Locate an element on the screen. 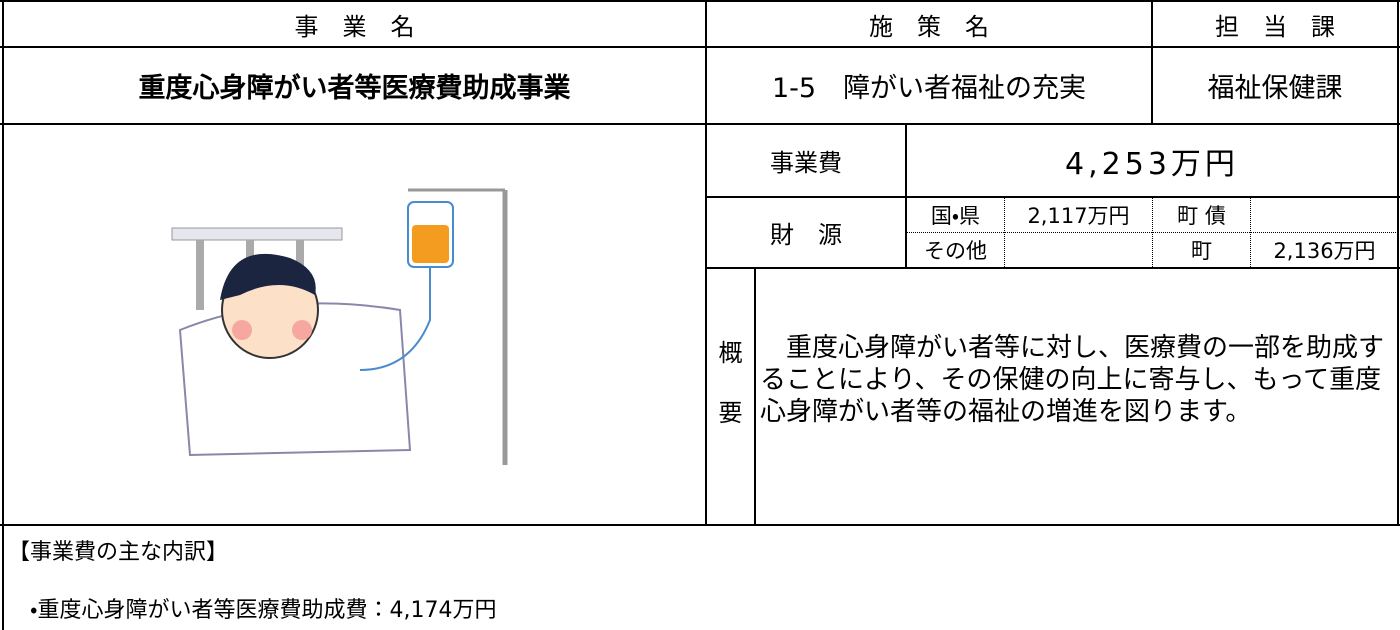  other-label: その他 is located at coordinates (955, 251).